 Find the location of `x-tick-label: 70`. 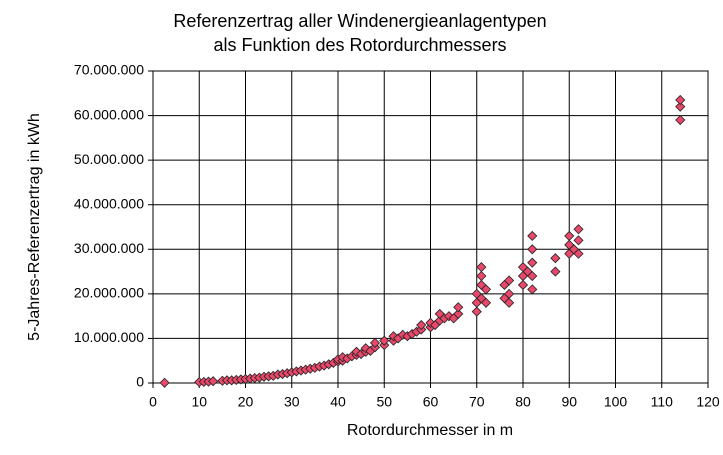

x-tick-label: 70 is located at coordinates (477, 402).